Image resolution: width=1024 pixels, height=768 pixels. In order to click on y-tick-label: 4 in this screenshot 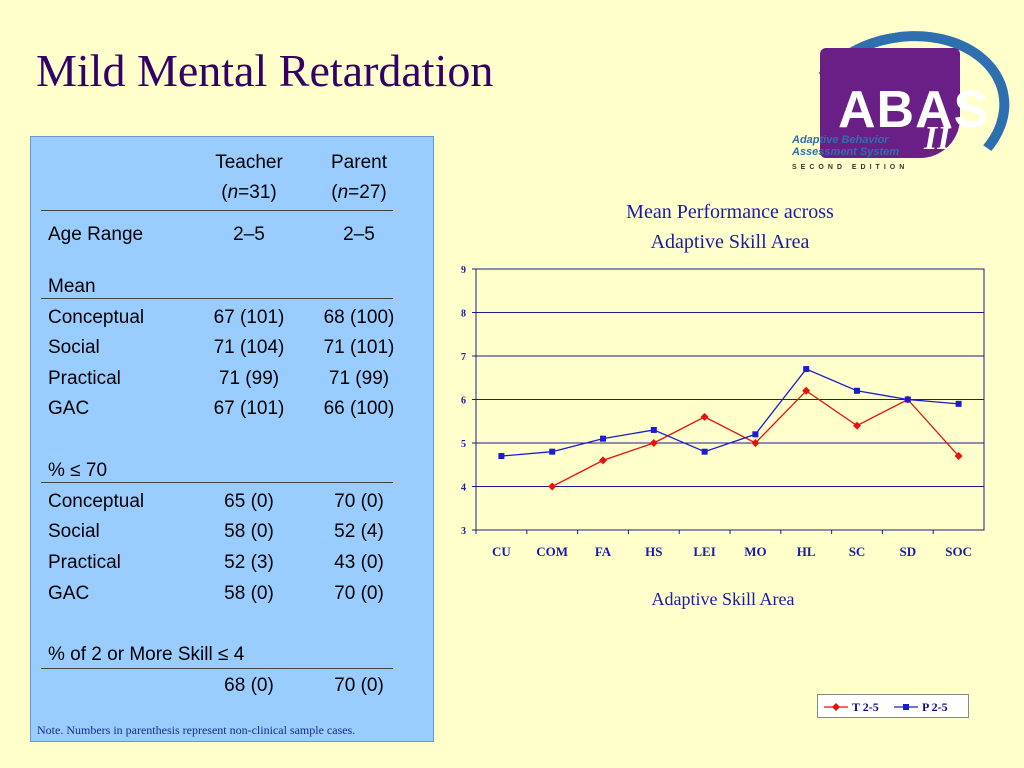, I will do `click(463, 488)`.